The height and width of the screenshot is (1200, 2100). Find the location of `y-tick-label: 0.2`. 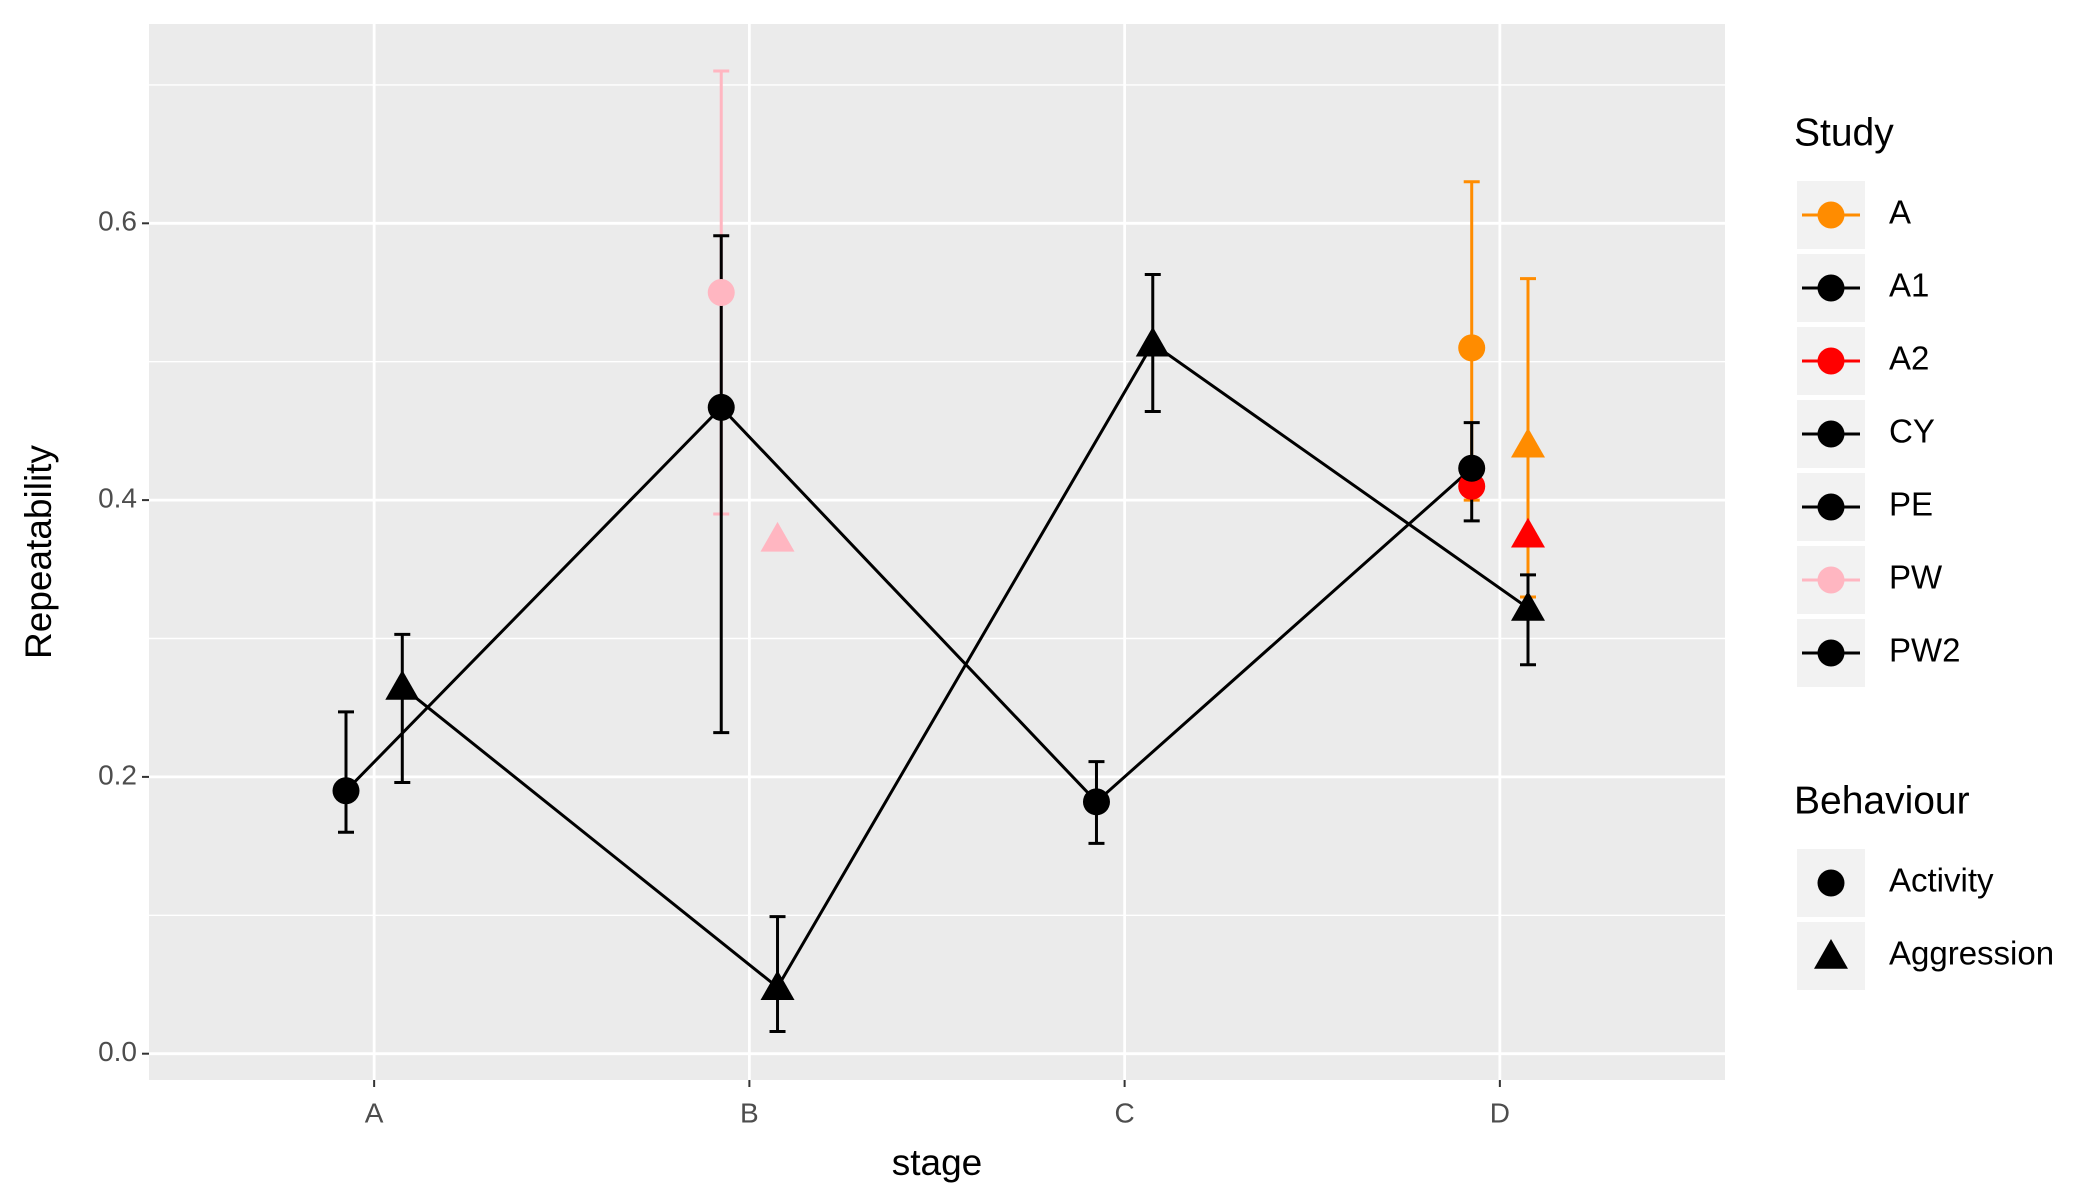

y-tick-label: 0.2 is located at coordinates (117, 774).